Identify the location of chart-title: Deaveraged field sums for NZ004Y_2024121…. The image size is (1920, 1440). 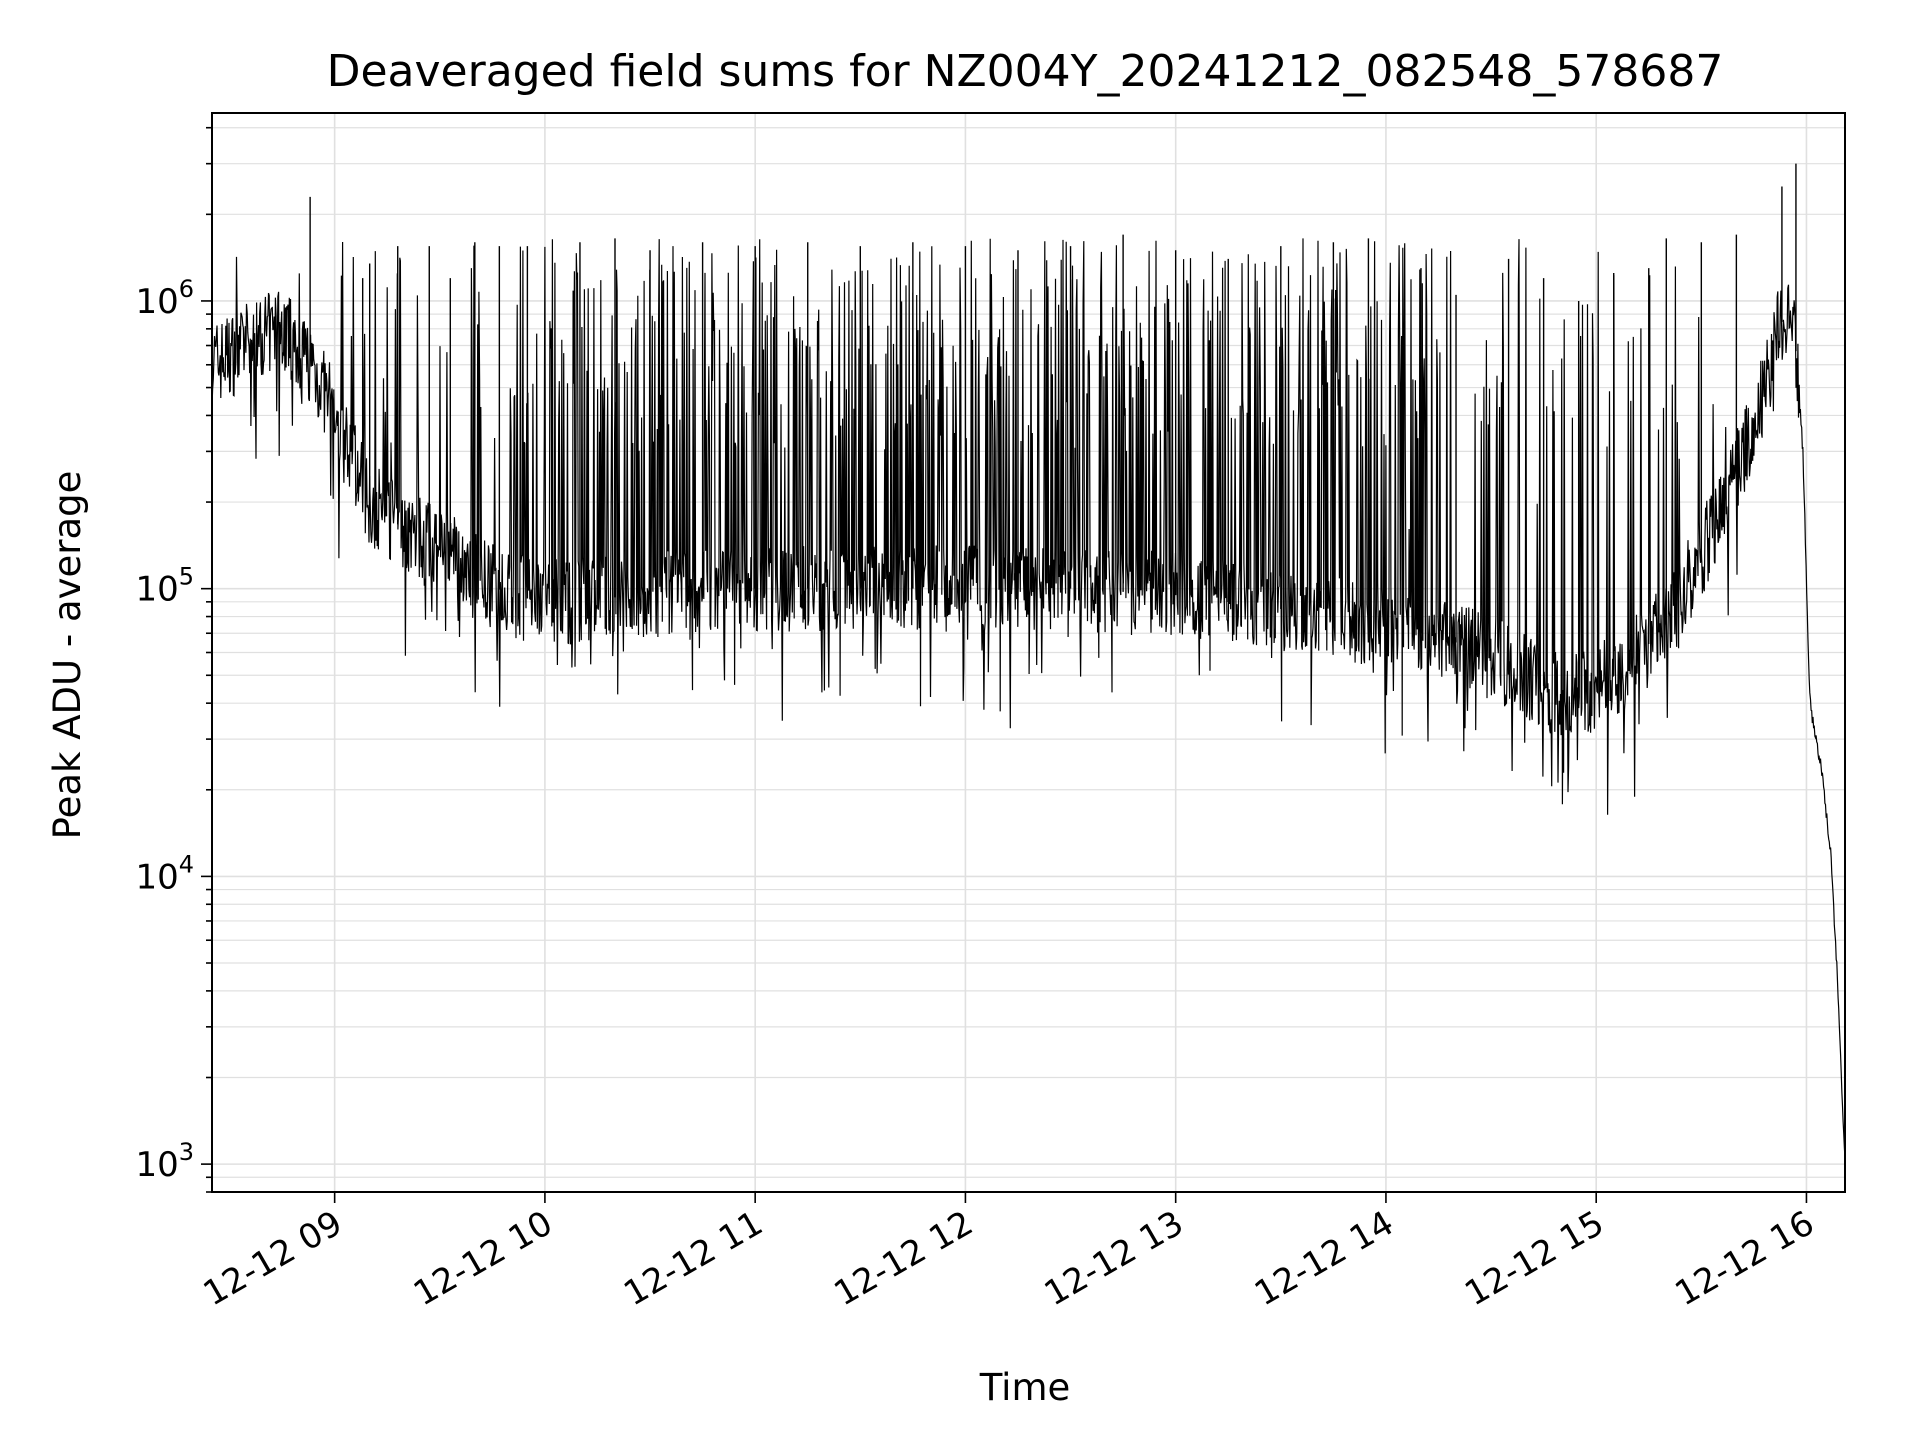
(1025, 71).